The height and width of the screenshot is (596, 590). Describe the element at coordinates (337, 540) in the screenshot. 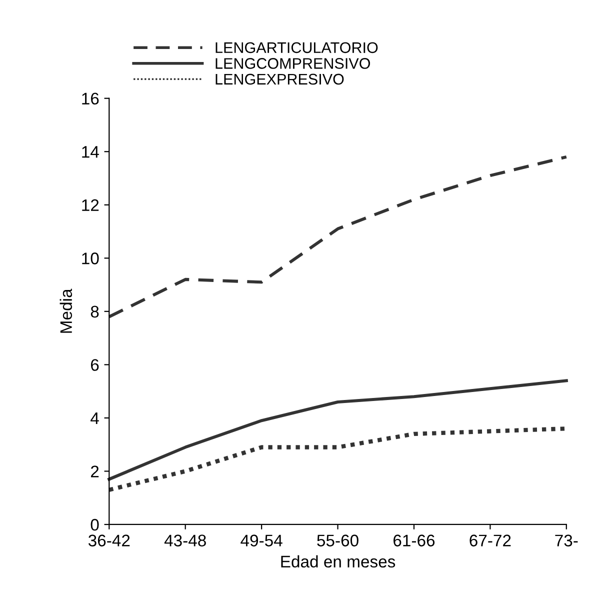

I see `x-tick-label: 55-60` at that location.